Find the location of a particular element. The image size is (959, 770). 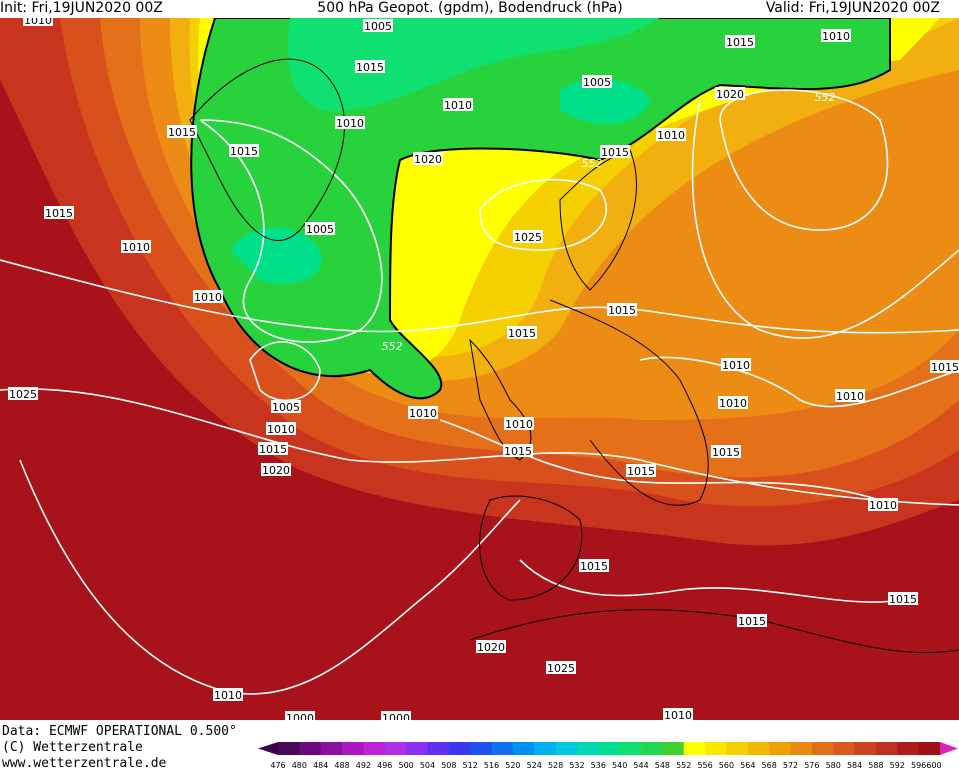

colorbar-label: 488 is located at coordinates (341, 765).